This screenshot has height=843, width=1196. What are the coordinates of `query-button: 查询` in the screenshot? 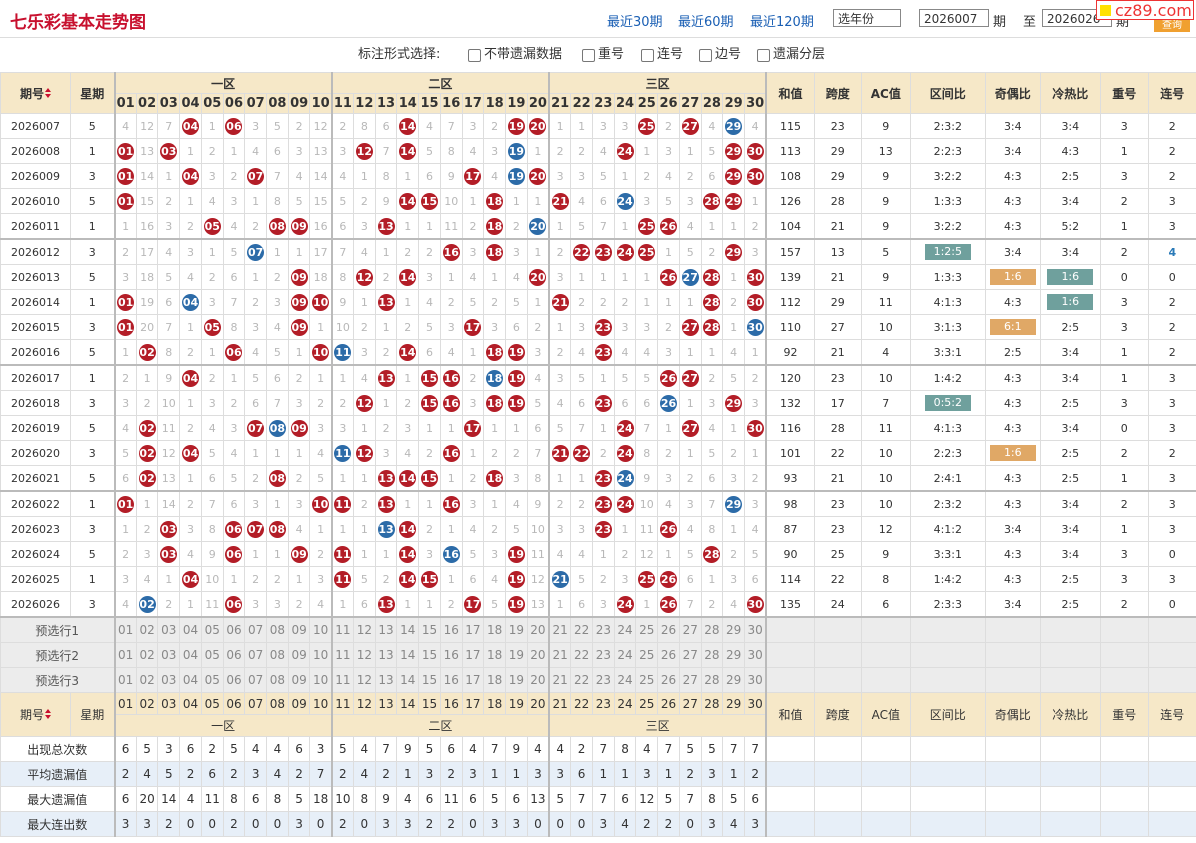 It's located at (1172, 26).